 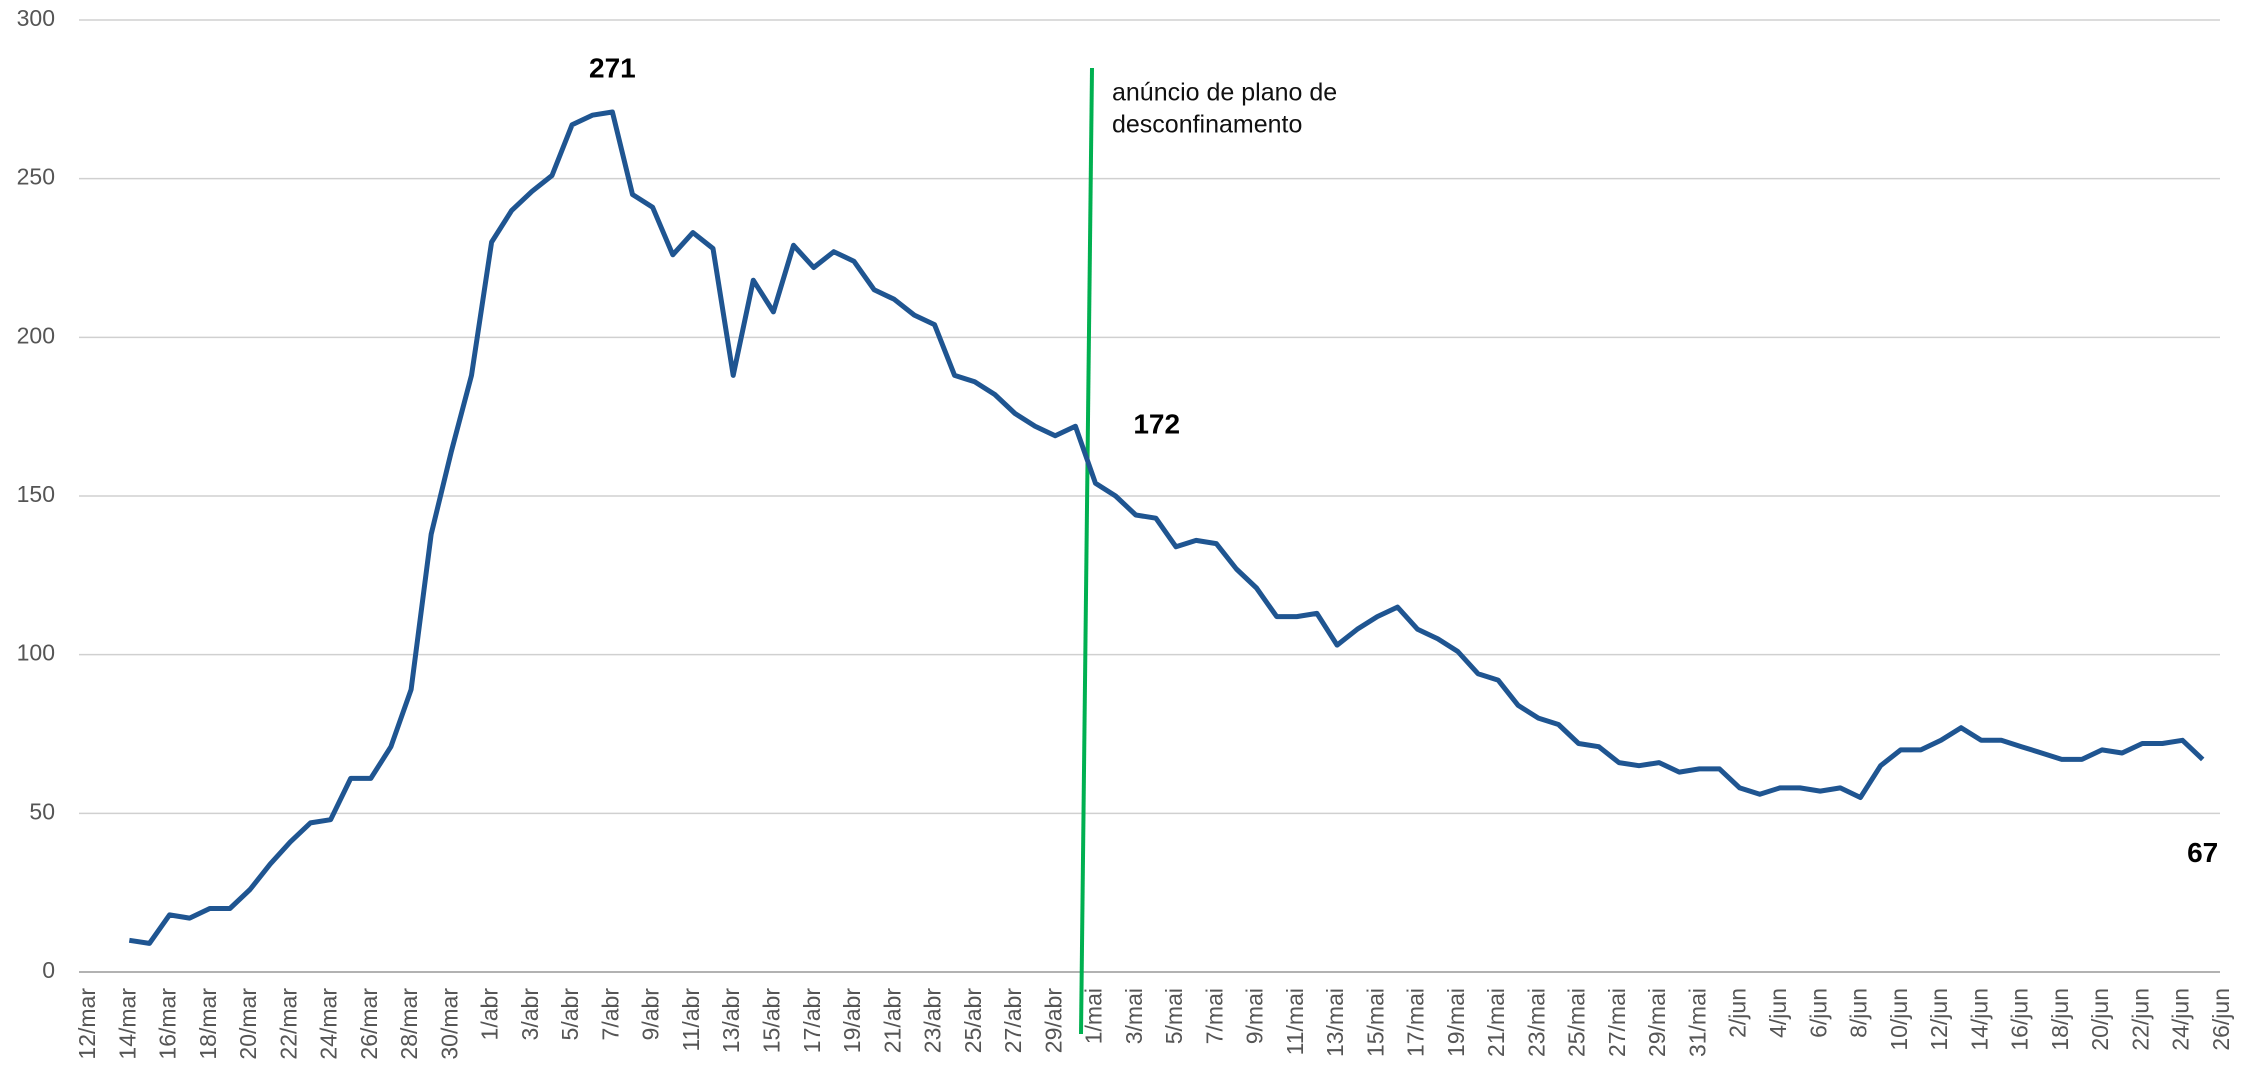 What do you see at coordinates (208, 1024) in the screenshot?
I see `x-tick-label: 18/mar` at bounding box center [208, 1024].